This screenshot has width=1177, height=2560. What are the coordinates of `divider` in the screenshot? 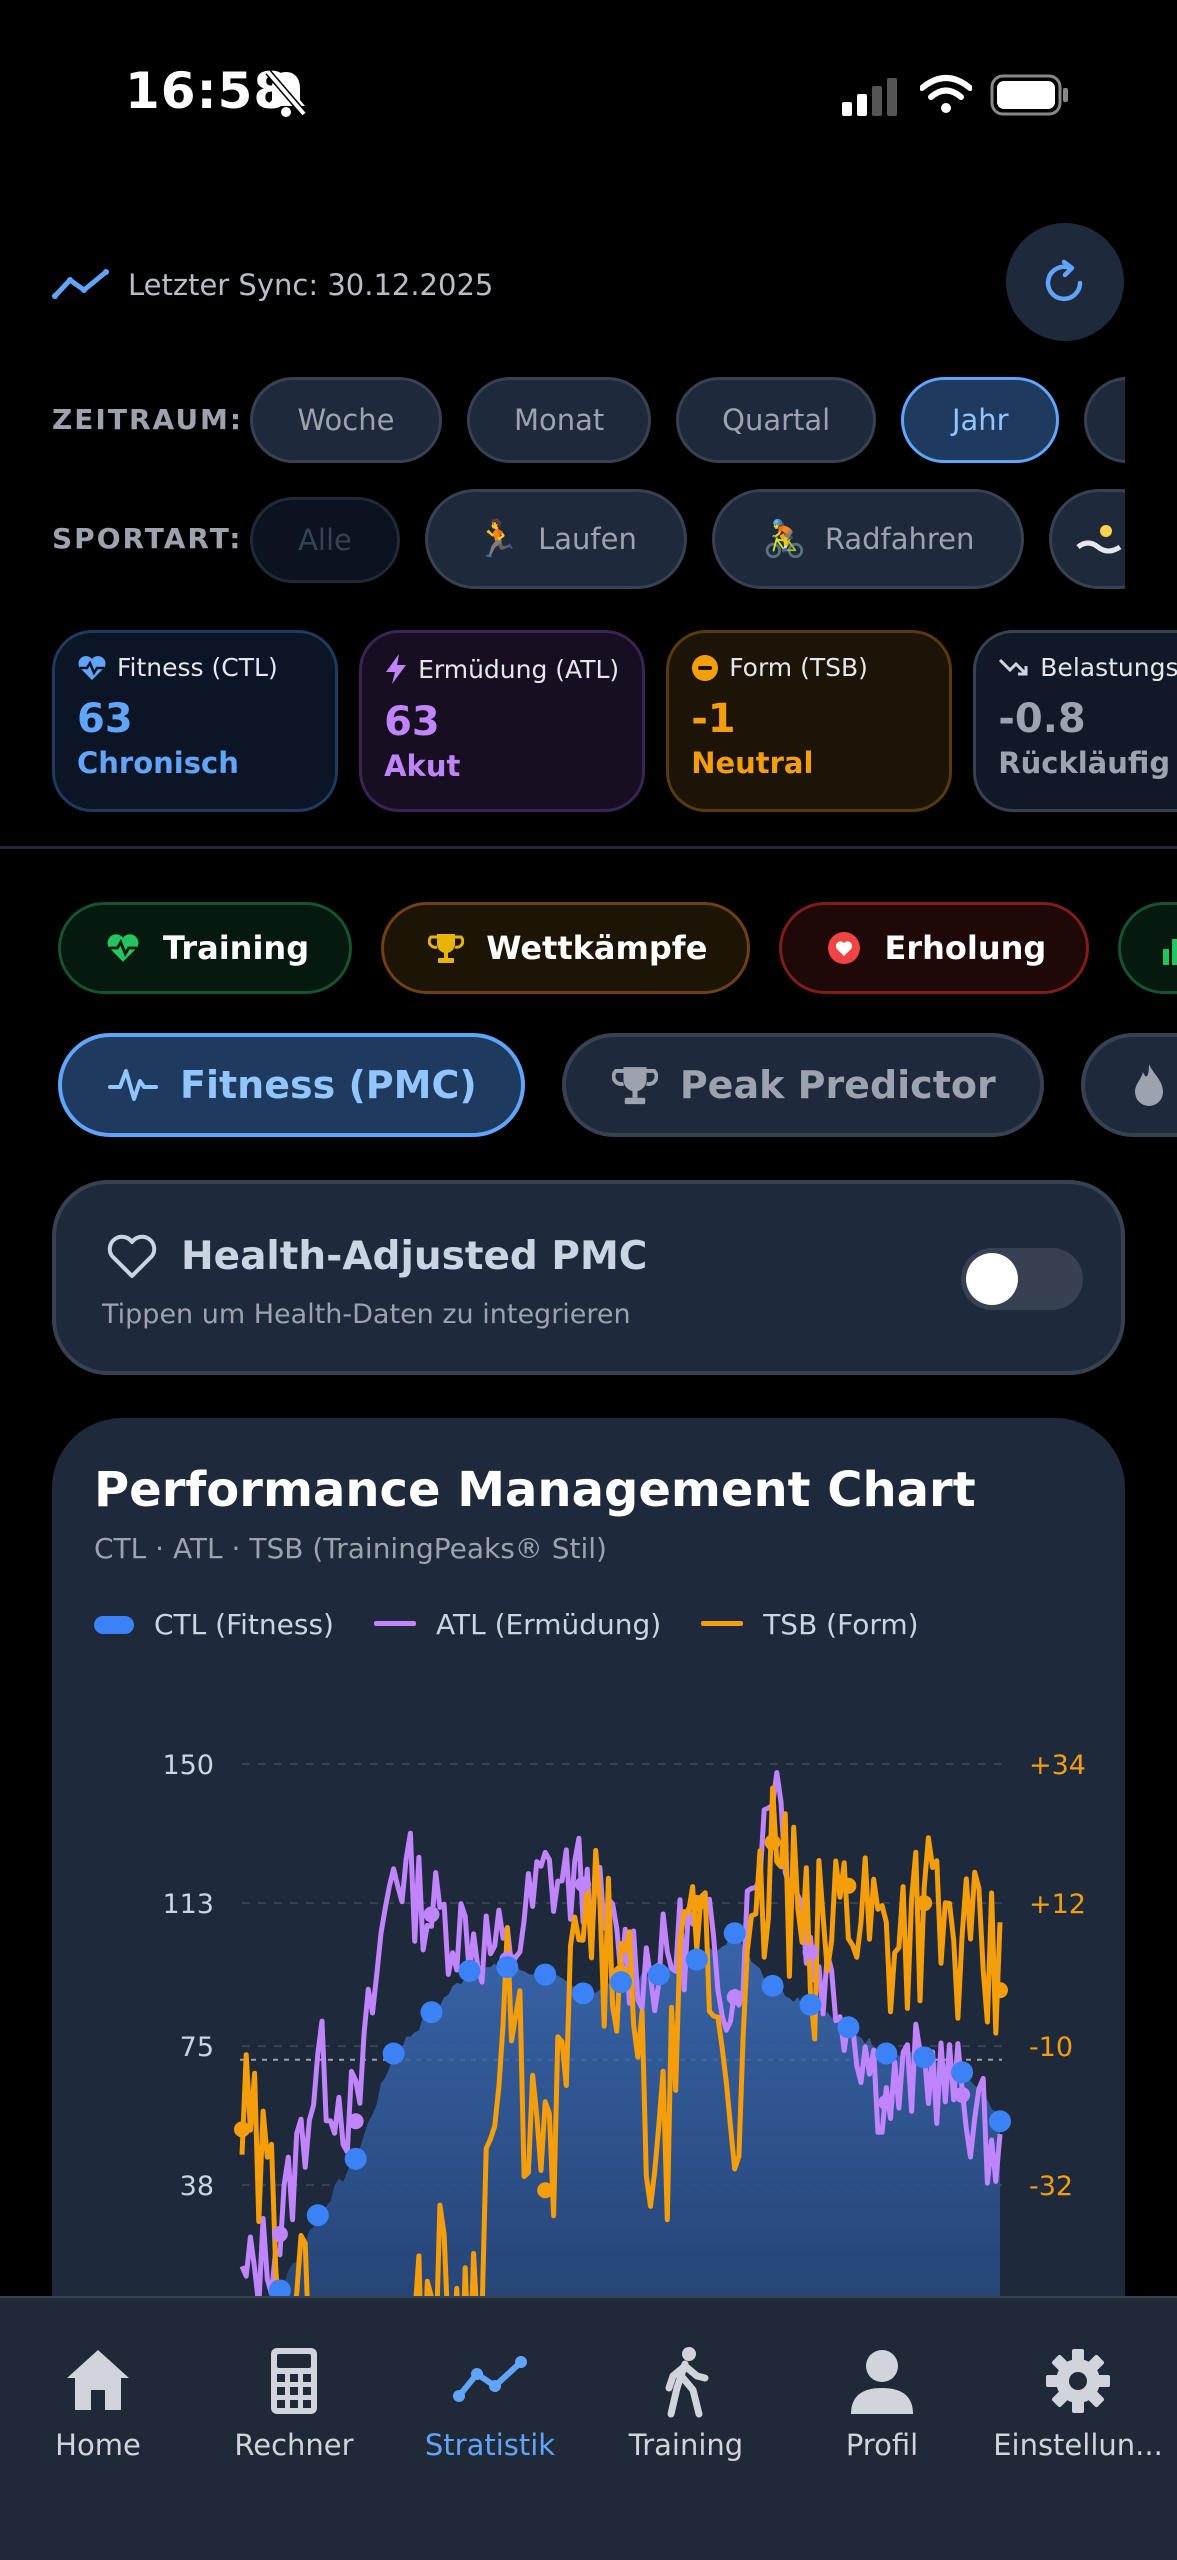 It's located at (588, 847).